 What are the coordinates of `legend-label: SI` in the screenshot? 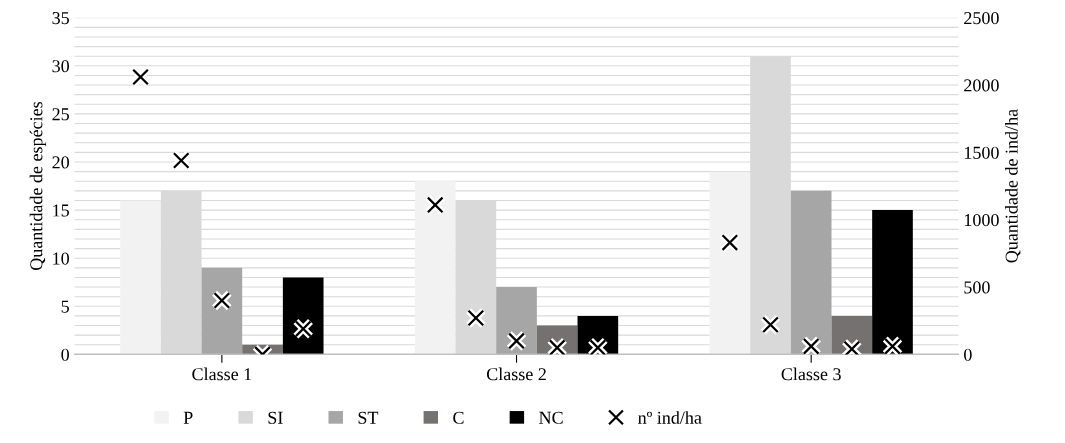 It's located at (275, 417).